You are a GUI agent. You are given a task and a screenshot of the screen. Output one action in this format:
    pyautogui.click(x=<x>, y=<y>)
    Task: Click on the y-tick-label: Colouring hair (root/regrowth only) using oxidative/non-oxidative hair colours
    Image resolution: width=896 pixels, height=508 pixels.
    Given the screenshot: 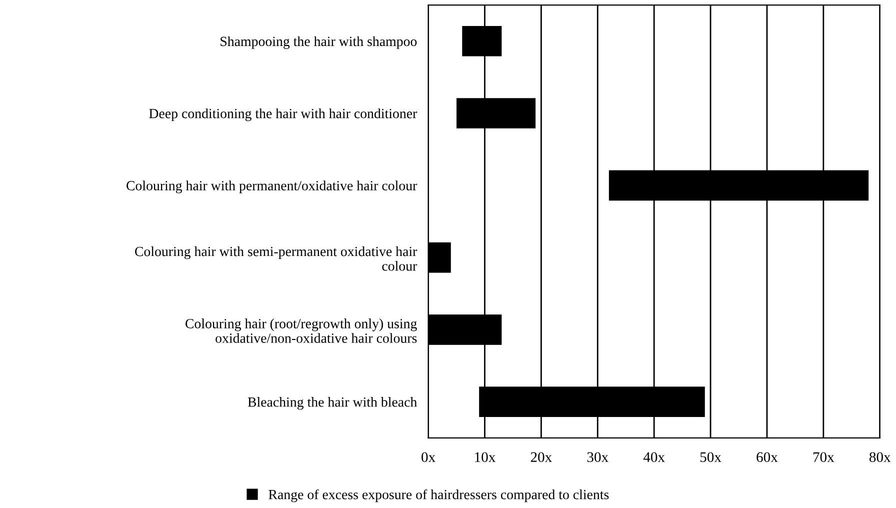 What is the action you would take?
    pyautogui.click(x=301, y=330)
    